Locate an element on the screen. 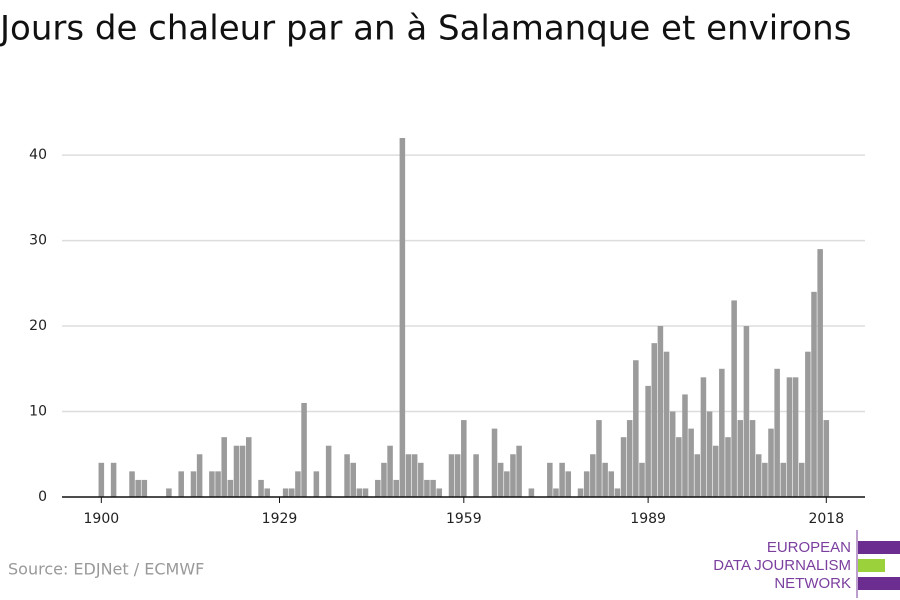 The height and width of the screenshot is (600, 900). logo: EUROPEAN DATA JOURNALISM NETWORK is located at coordinates (806, 564).